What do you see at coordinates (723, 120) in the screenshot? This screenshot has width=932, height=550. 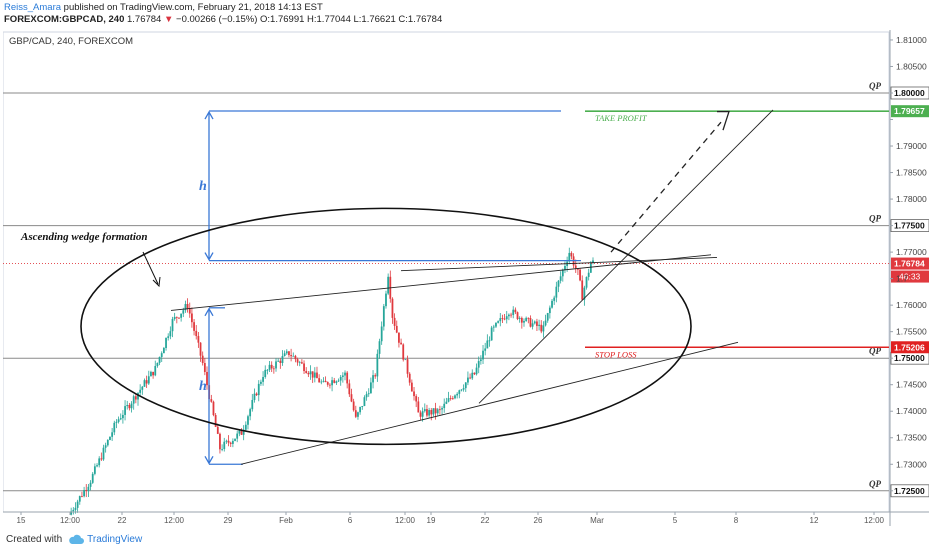 I see `projection-arrow-icon` at bounding box center [723, 120].